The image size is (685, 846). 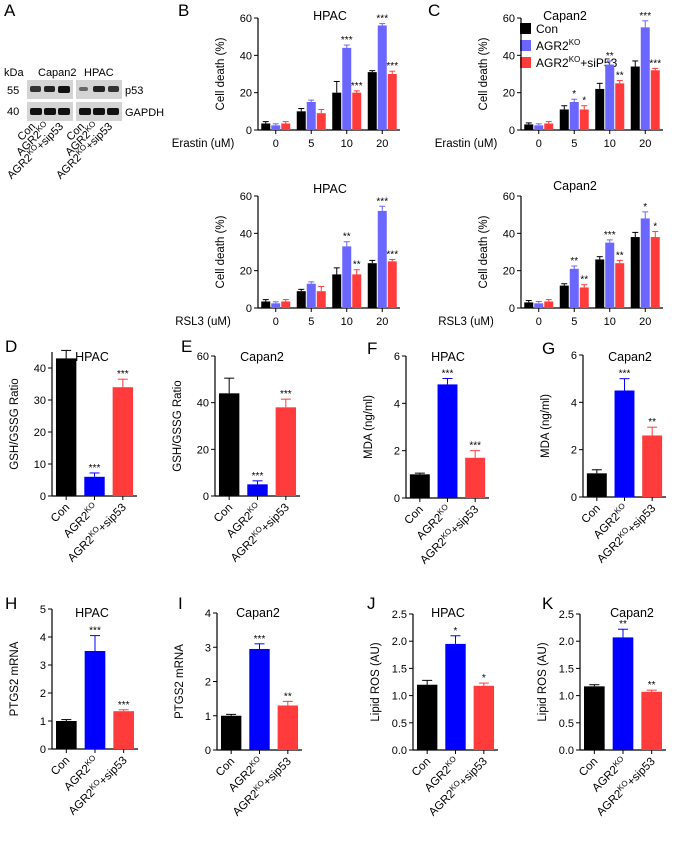 What do you see at coordinates (566, 751) in the screenshot?
I see `y-tick-label: 0.0` at bounding box center [566, 751].